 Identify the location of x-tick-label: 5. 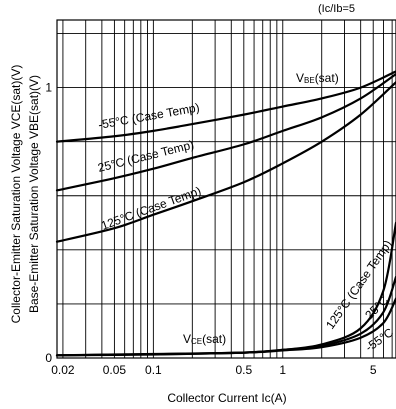
(373, 370).